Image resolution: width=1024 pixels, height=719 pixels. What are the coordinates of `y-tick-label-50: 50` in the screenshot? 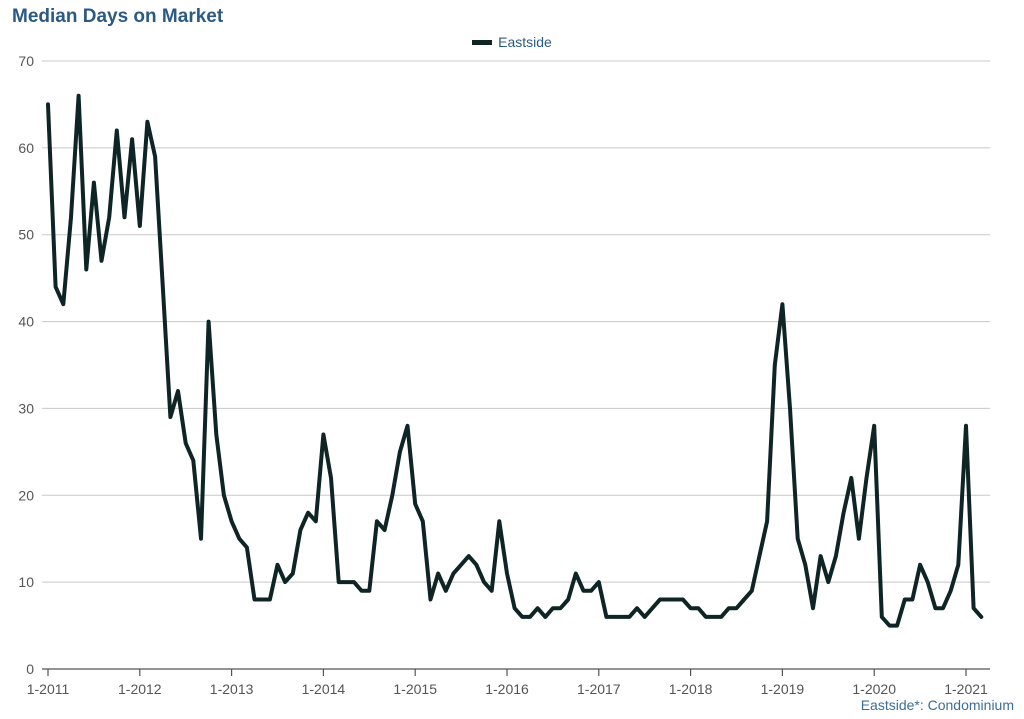 It's located at (26, 235).